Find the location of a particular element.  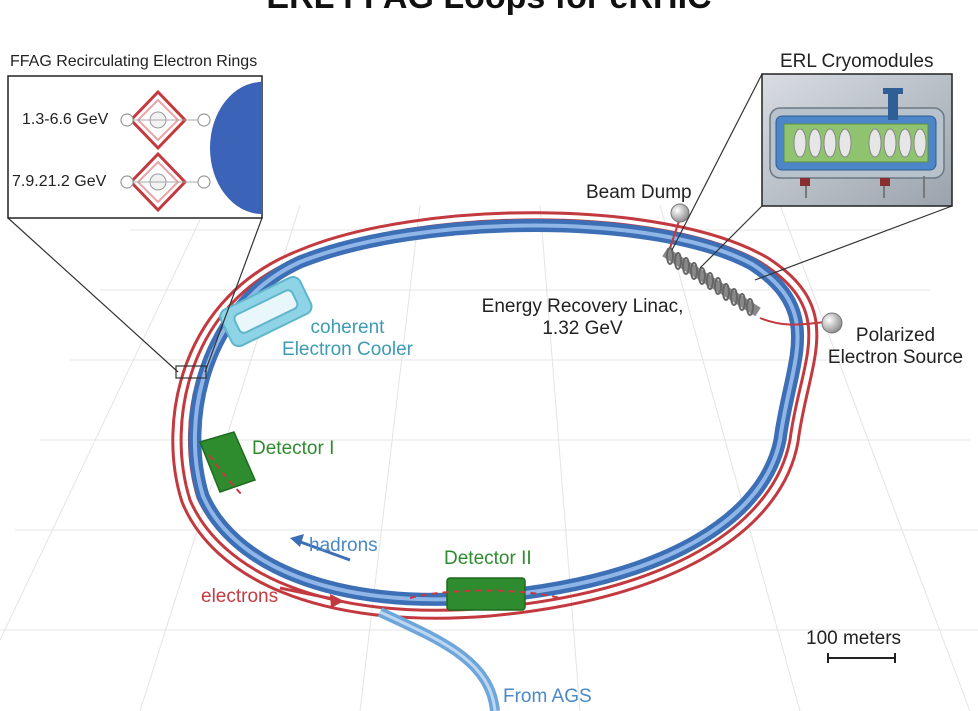

ffag-callout-lines is located at coordinates (135, 298).